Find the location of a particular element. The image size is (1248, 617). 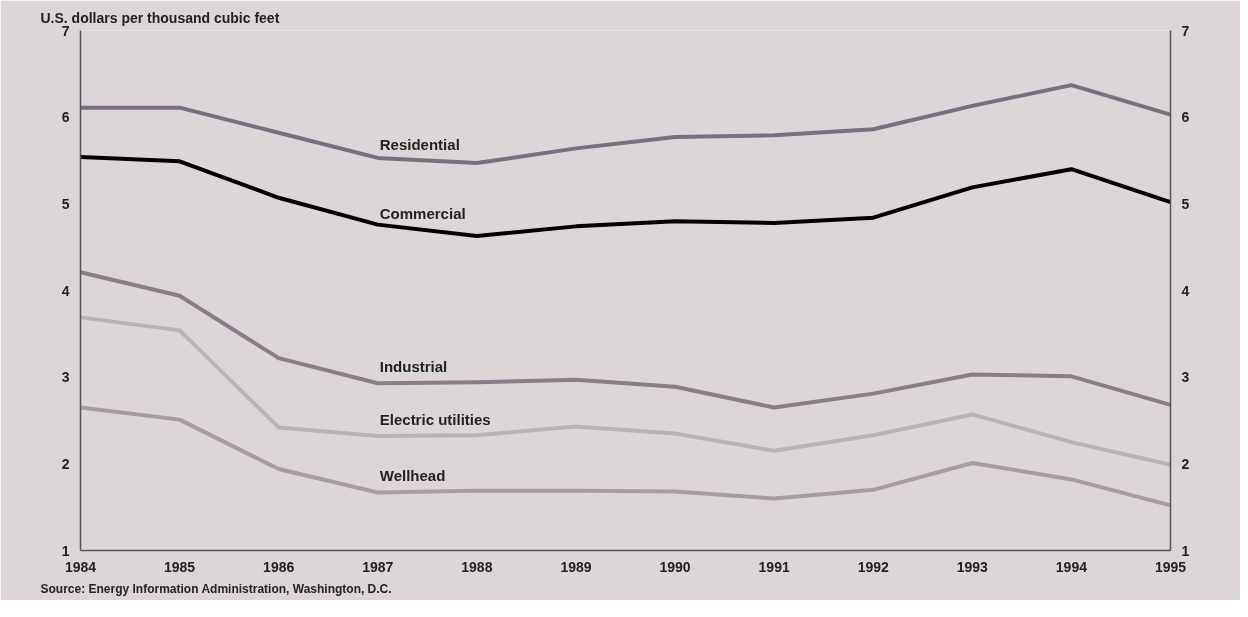

x-tick-label: 1984 is located at coordinates (80, 566).